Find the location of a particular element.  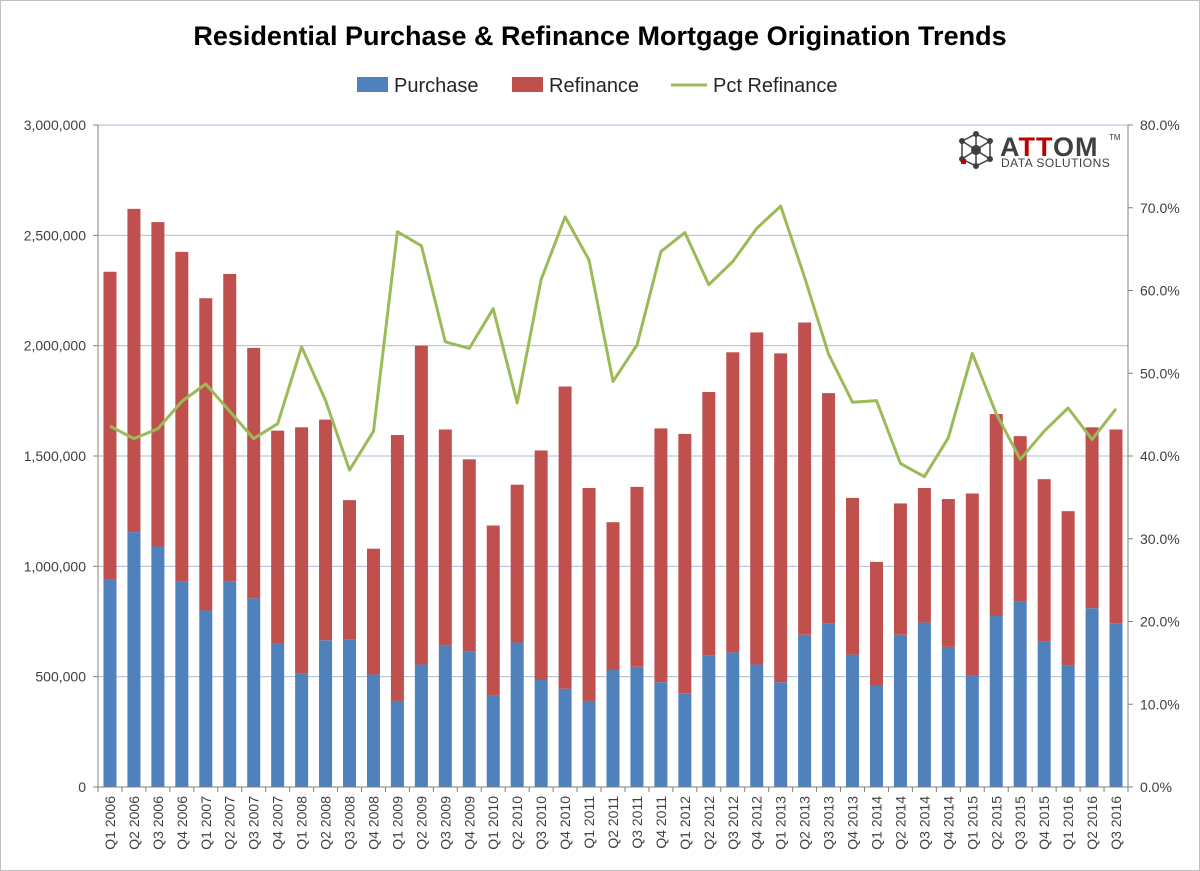

x-tick-label: Q2 2015 is located at coordinates (996, 823).